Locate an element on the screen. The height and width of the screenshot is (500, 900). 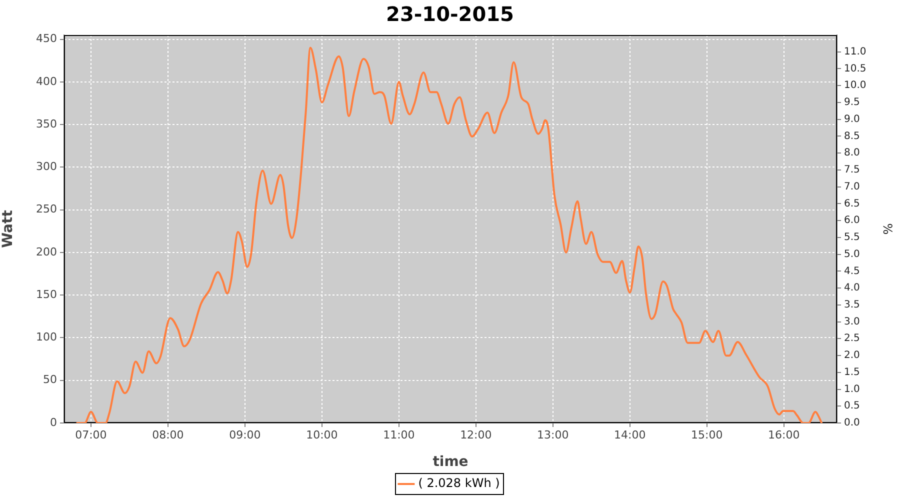
y2-tick-label: 3.0 is located at coordinates (852, 322).